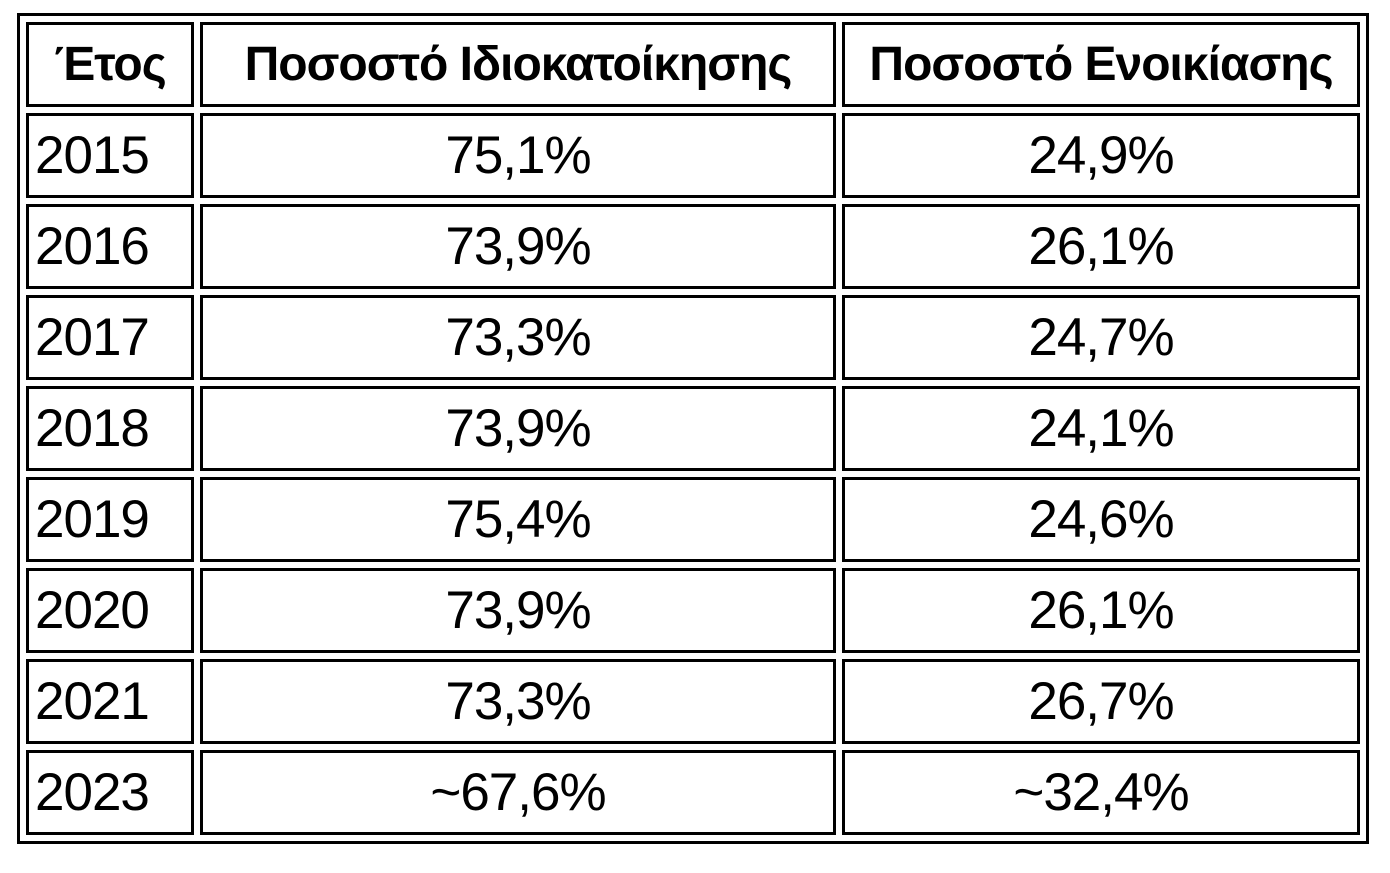  I want to click on column-header-rental: Ποσοστό Ενοικίασης, so click(1101, 64).